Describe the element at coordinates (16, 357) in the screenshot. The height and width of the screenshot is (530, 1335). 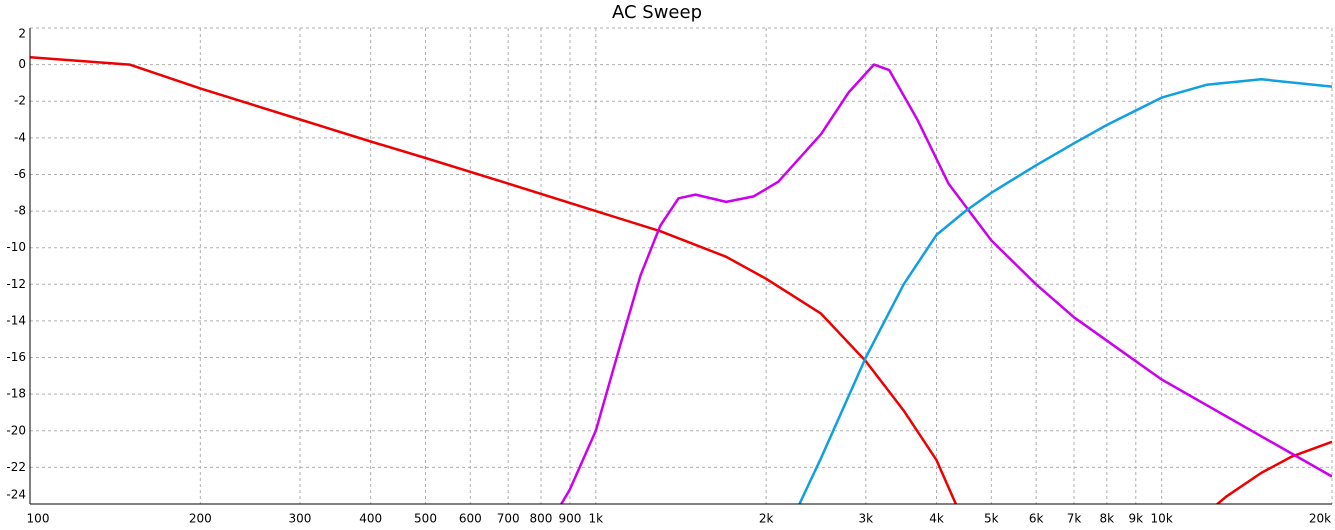
I see `y-tick-label: -16` at that location.